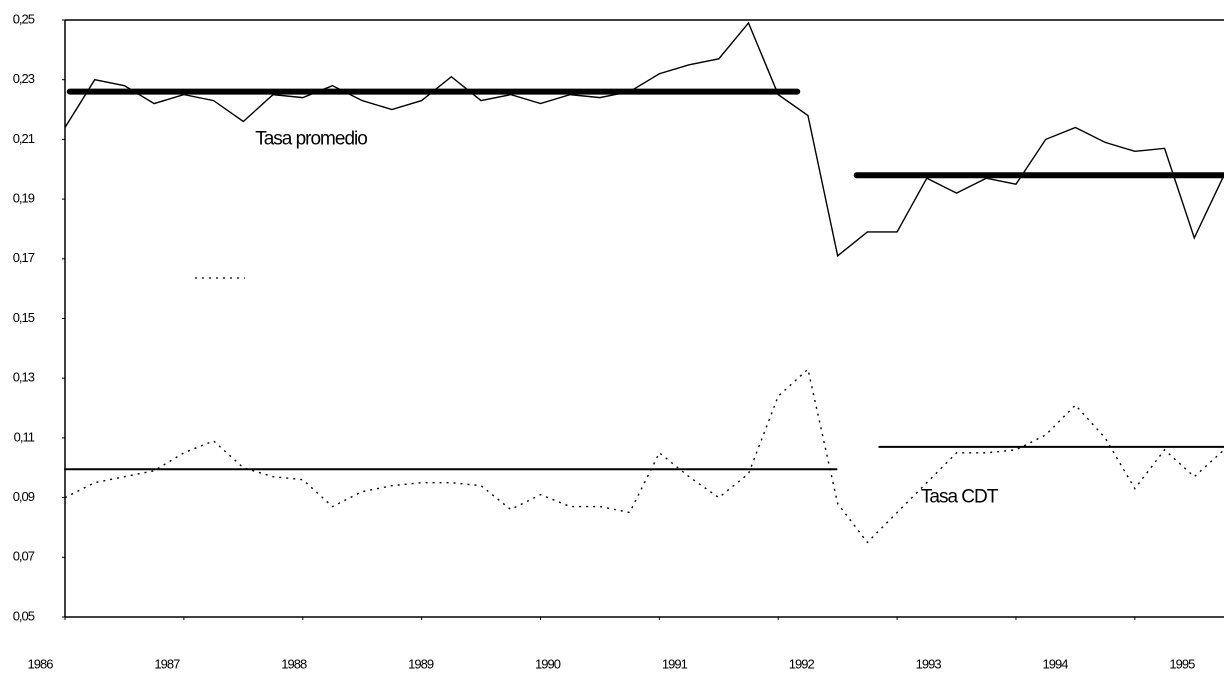  Describe the element at coordinates (24, 615) in the screenshot. I see `y-tick-label: 0,05` at that location.